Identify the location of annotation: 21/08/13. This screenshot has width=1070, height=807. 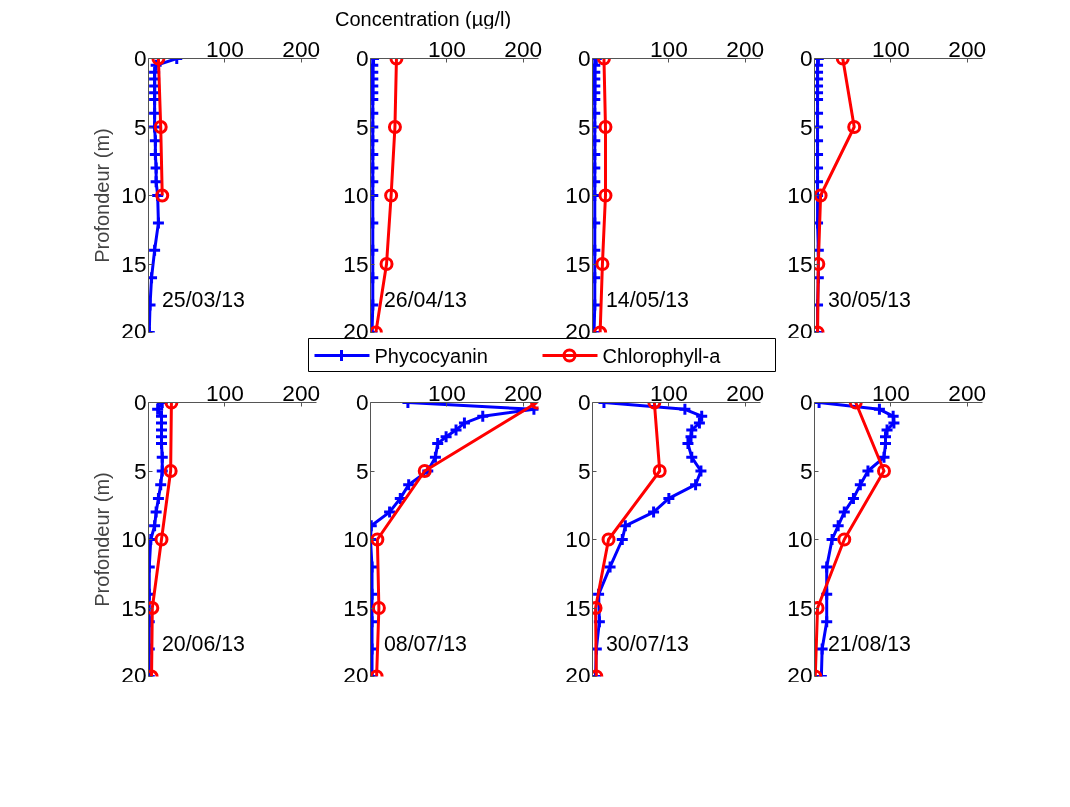
(869, 643).